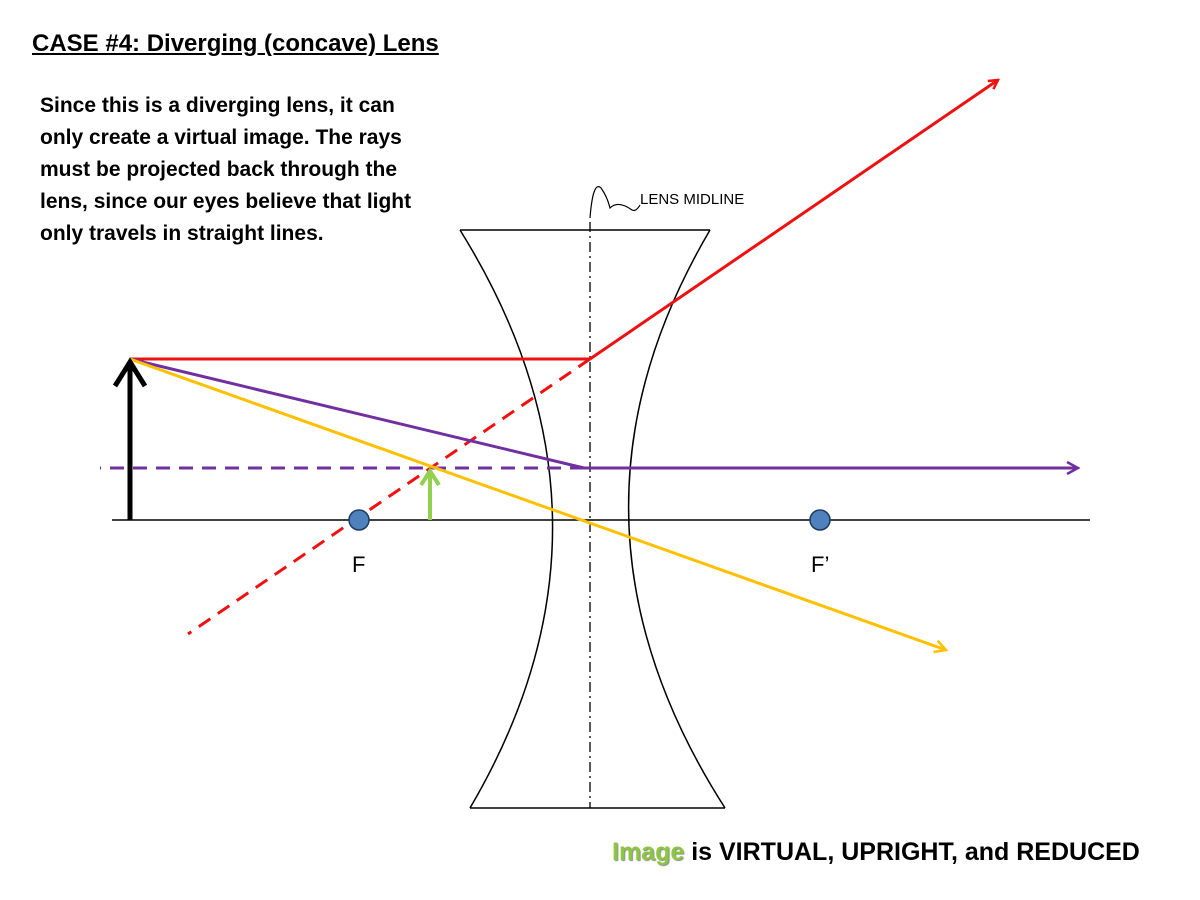 This screenshot has width=1200, height=900. I want to click on object-arrow, so click(130, 438).